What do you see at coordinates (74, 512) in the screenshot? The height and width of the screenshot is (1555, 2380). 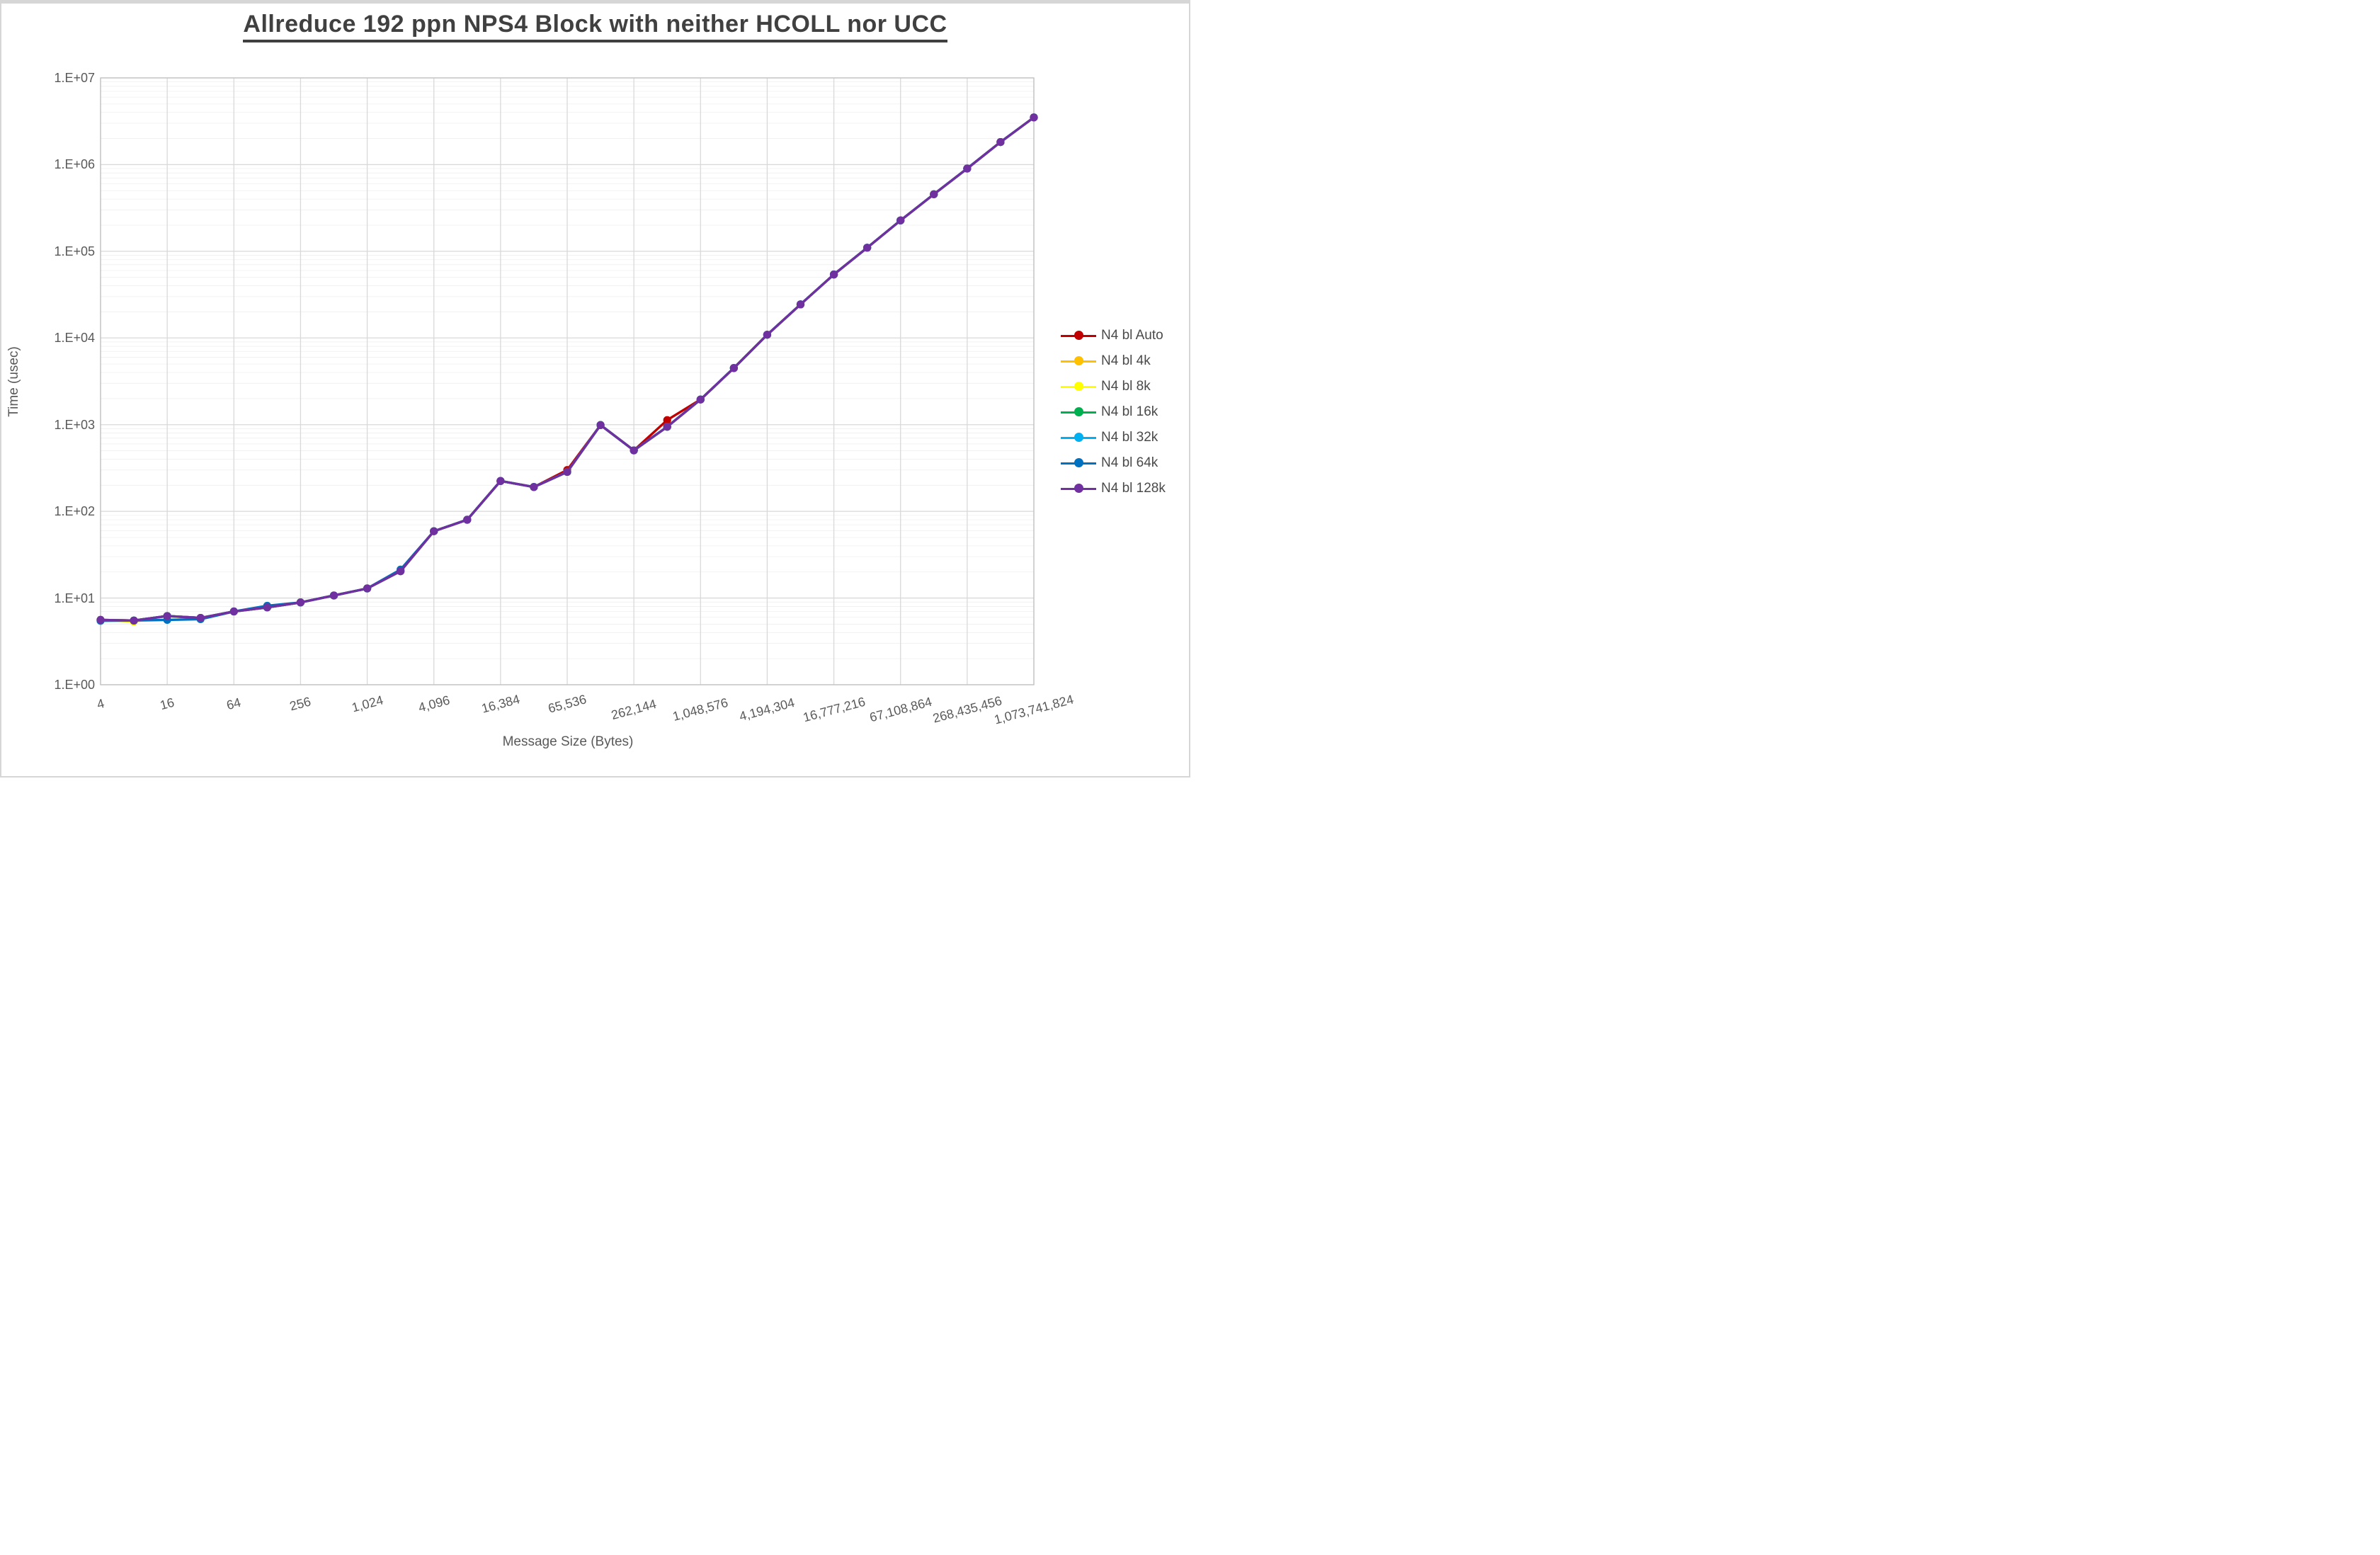 I see `y-tick-label: 1.E+02` at bounding box center [74, 512].